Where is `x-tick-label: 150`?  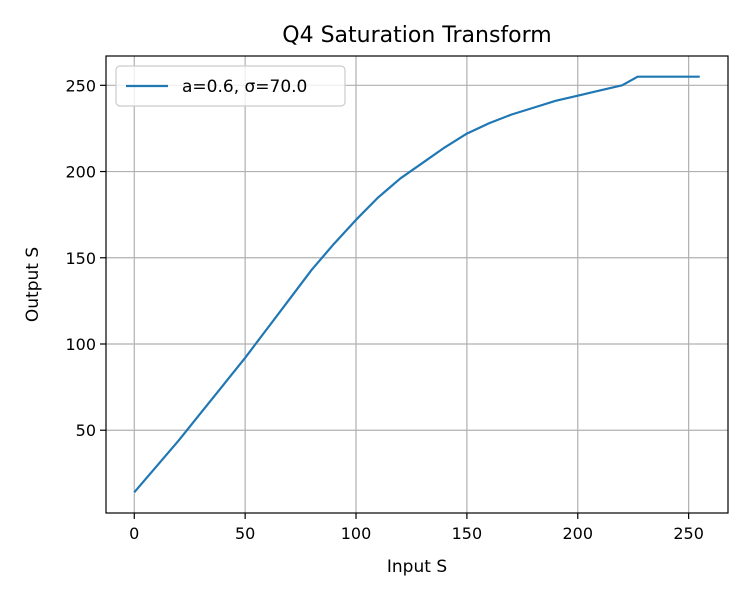
x-tick-label: 150 is located at coordinates (467, 533).